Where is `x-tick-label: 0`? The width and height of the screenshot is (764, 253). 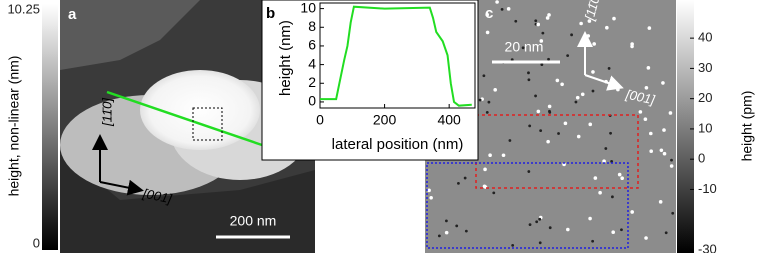 x-tick-label: 0 is located at coordinates (320, 120).